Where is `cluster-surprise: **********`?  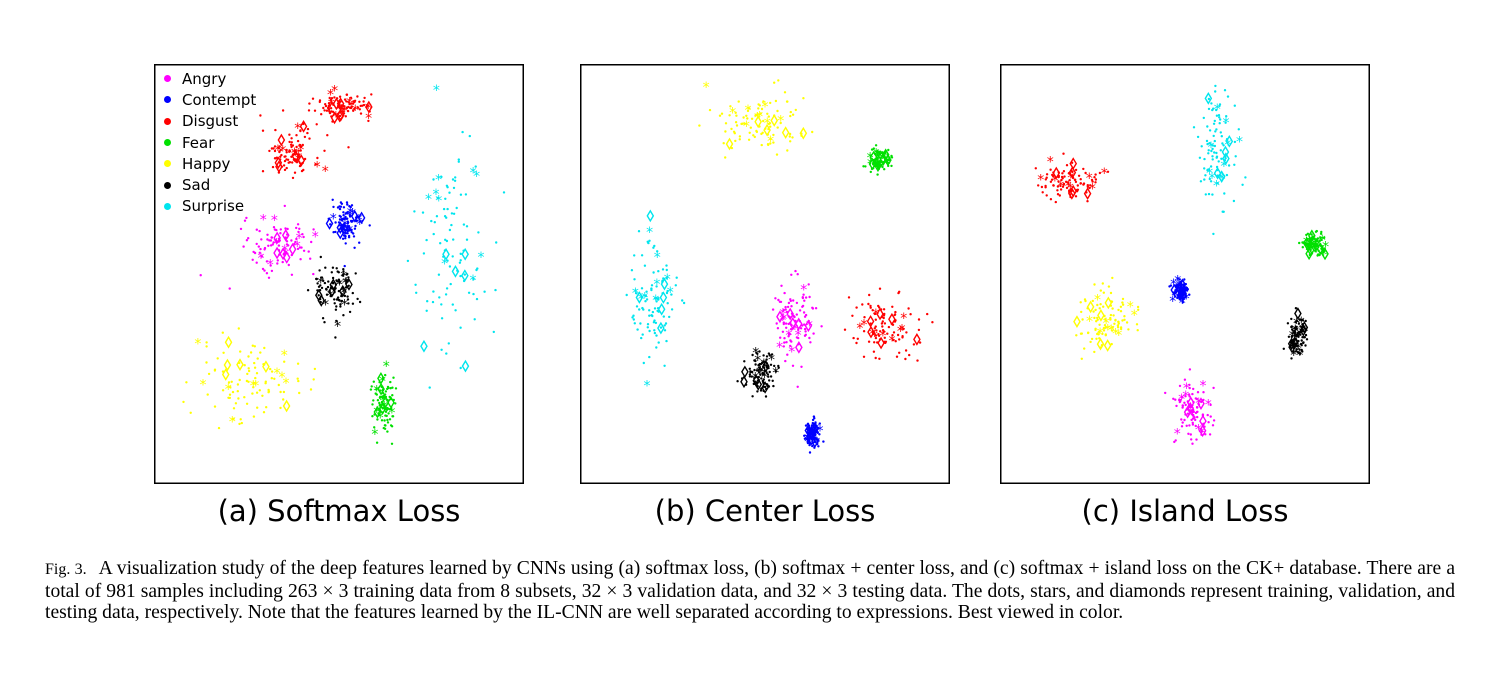
cluster-surprise: ********** is located at coordinates (1219, 160).